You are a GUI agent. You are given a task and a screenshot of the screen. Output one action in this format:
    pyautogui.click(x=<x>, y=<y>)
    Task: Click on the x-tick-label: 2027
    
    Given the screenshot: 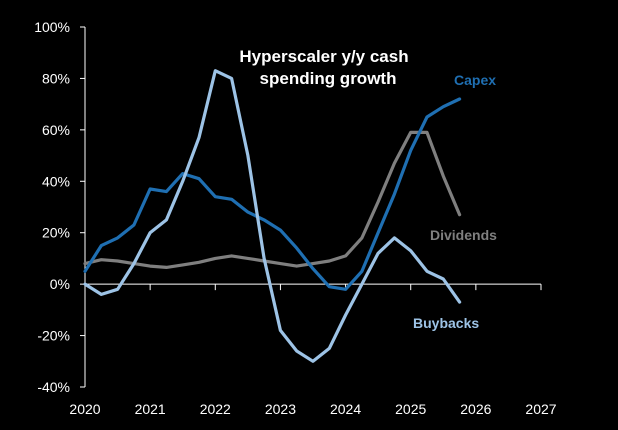 What is the action you would take?
    pyautogui.click(x=540, y=409)
    